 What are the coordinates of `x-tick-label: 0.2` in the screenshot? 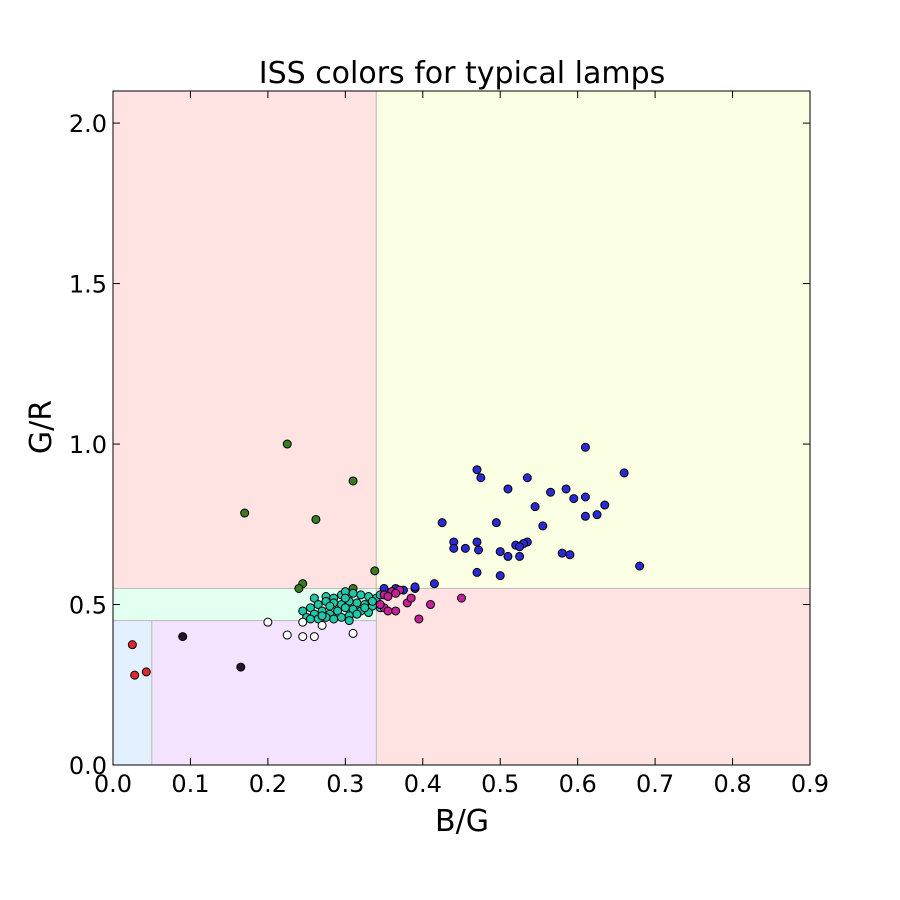 It's located at (268, 784).